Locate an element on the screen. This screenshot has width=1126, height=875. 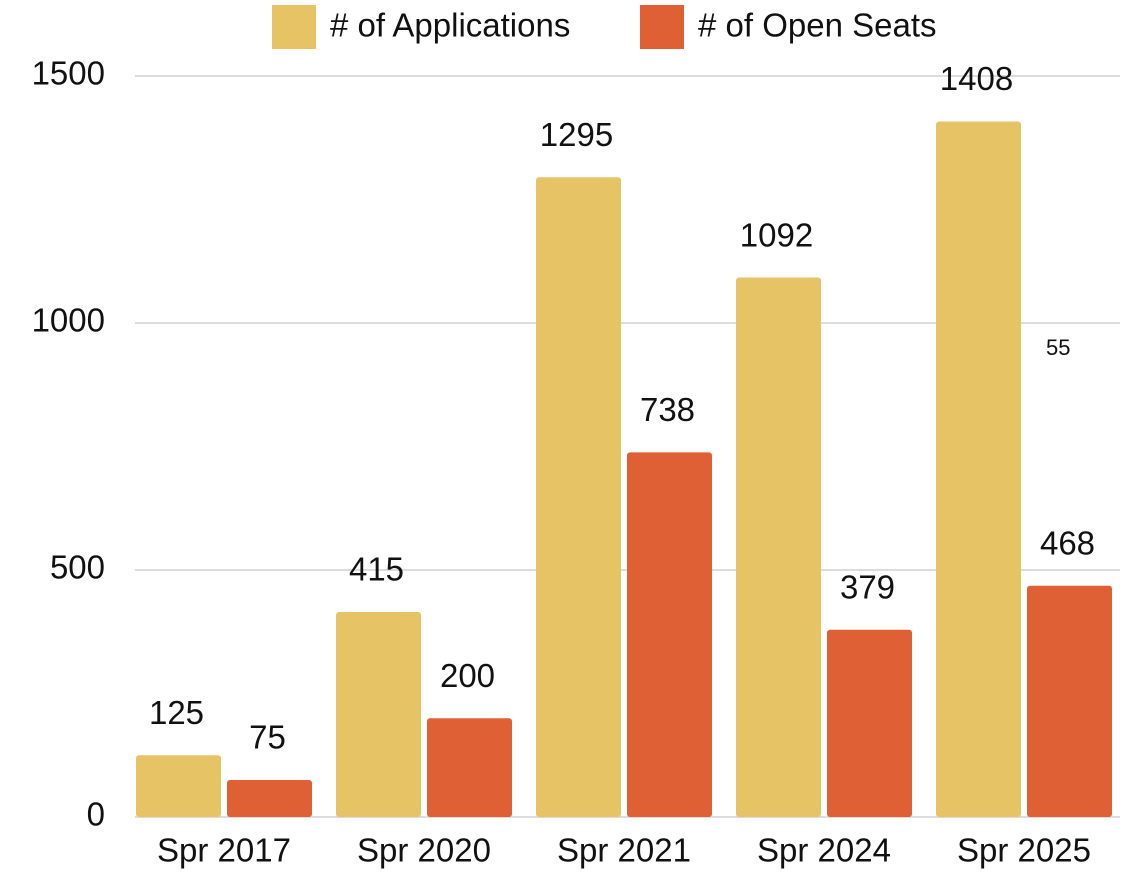
data-label: 738 is located at coordinates (667, 409).